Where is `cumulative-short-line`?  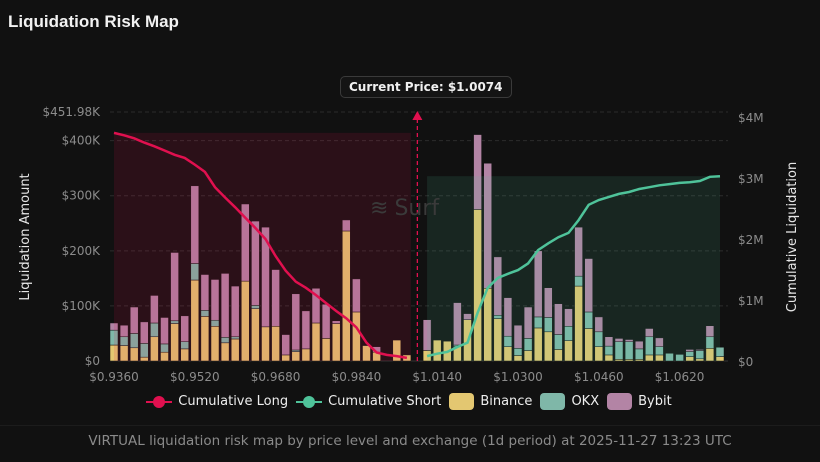
cumulative-short-line is located at coordinates (573, 266).